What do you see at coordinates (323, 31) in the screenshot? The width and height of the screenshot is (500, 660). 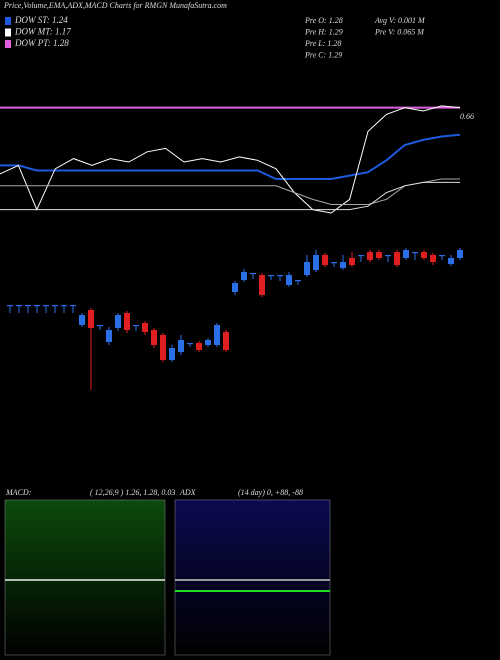 I see `info-text: Pre H: 1.29` at bounding box center [323, 31].